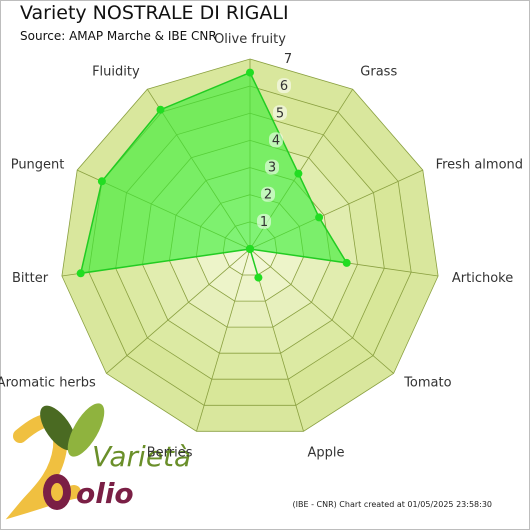 This screenshot has width=530, height=530. Describe the element at coordinates (116, 71) in the screenshot. I see `category-label-fluidity: Fluidity` at that location.